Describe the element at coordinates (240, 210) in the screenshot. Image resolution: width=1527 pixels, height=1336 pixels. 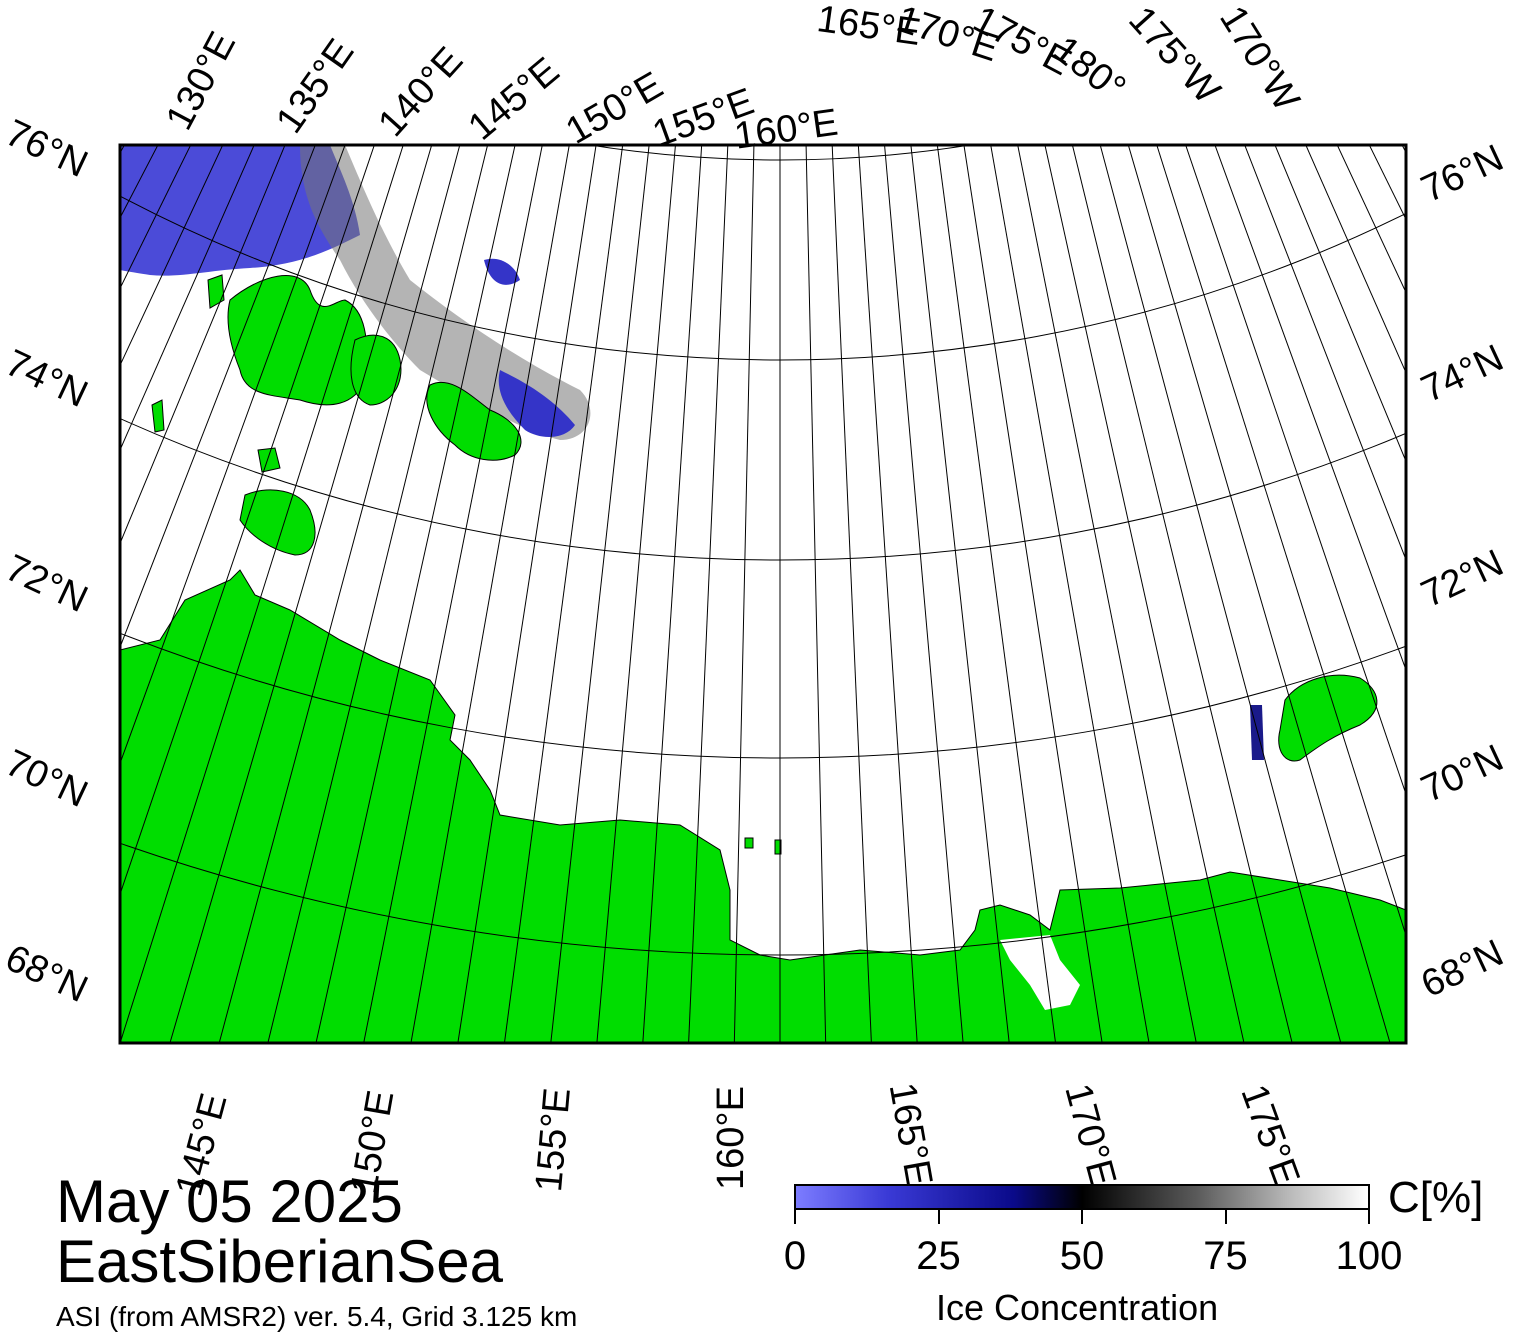
I see `open-water-laptev` at that location.